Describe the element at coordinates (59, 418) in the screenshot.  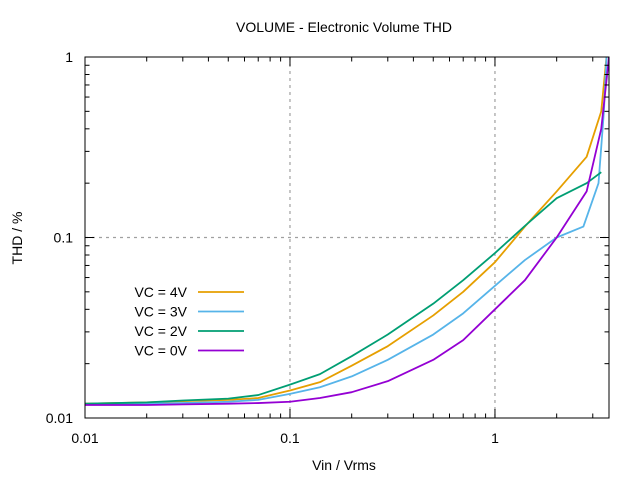
I see `y-tick-label: 0.01` at that location.